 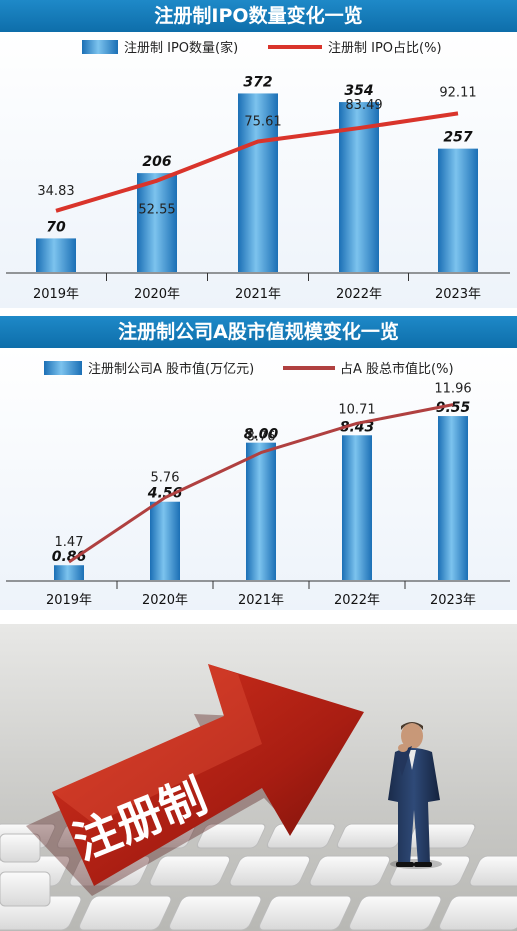 I want to click on chart1-legend-bar-label: 注册制 IPO数量(家), so click(x=181, y=48).